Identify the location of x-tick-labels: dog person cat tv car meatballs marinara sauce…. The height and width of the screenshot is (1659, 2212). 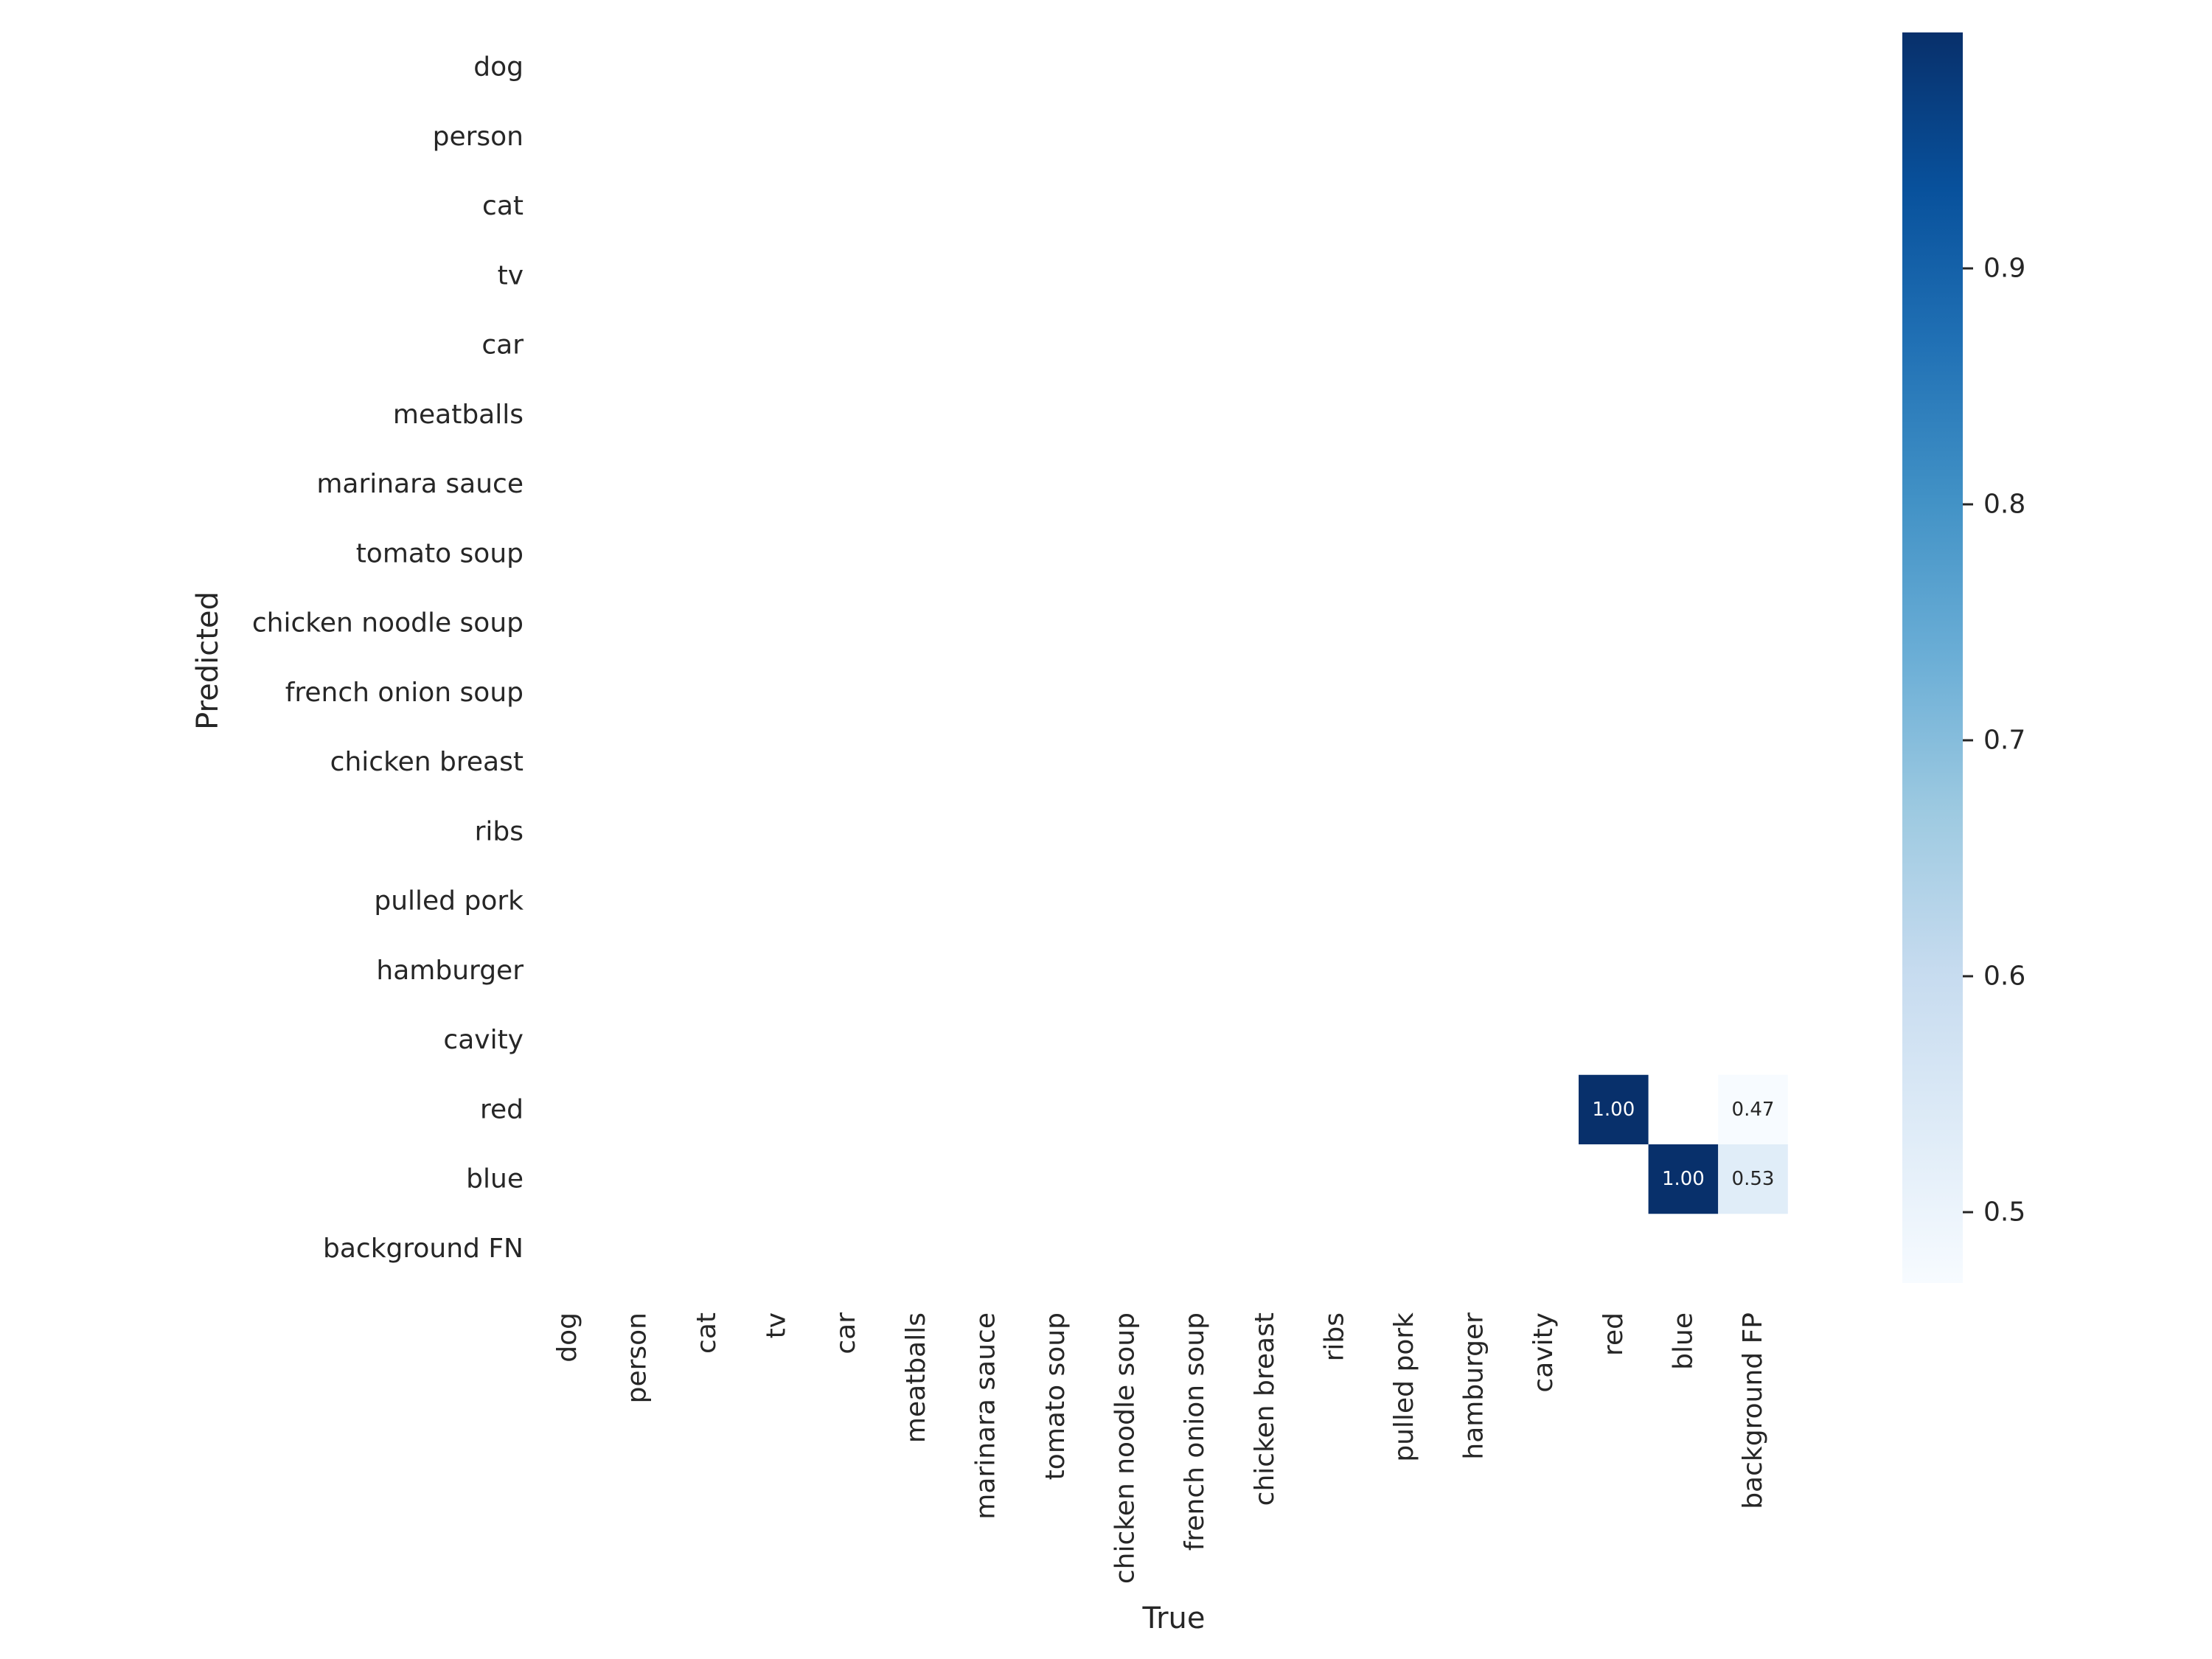
(1160, 1448).